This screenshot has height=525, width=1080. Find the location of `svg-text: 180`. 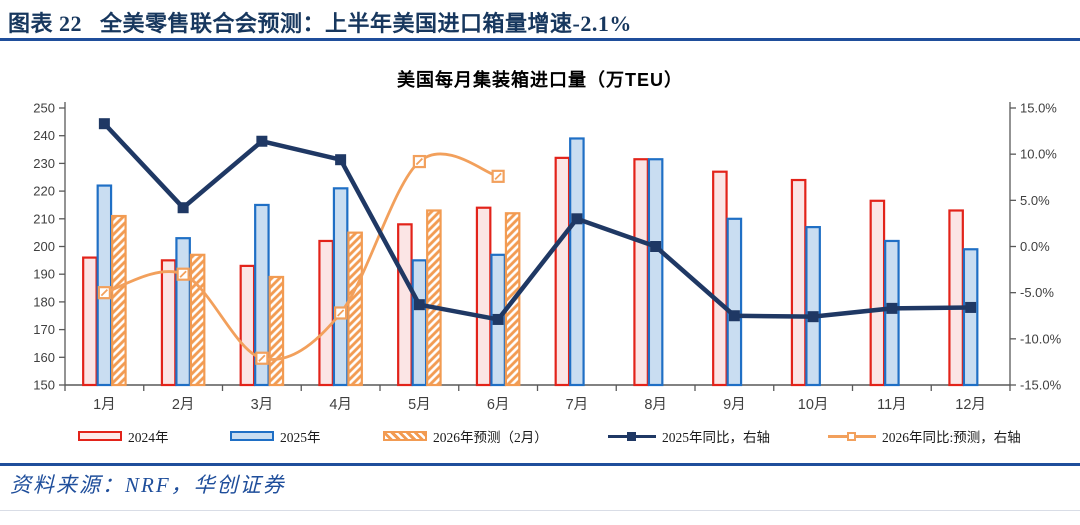

svg-text: 180 is located at coordinates (44, 301).